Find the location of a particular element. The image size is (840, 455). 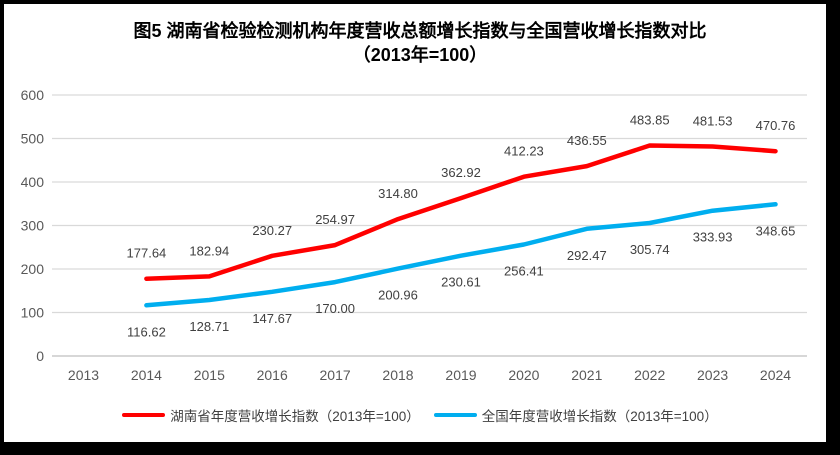

x-tick-label: 2015 is located at coordinates (209, 375).